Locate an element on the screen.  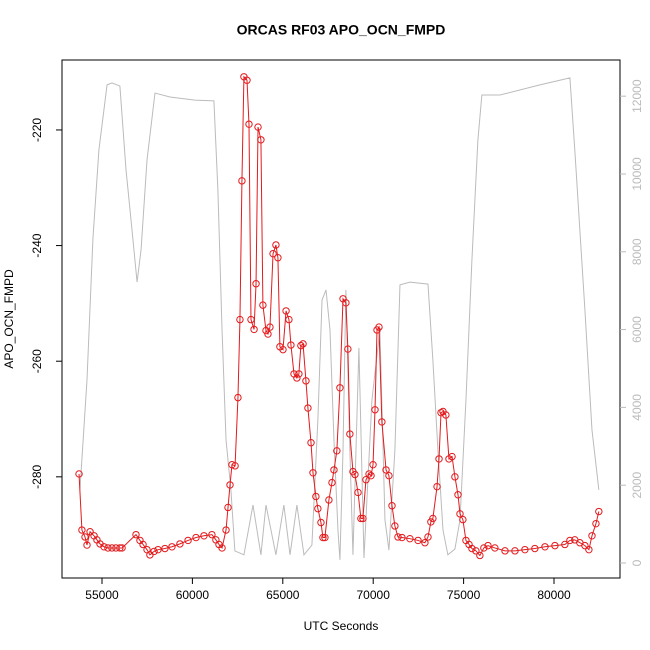
y-tick-label: -260 is located at coordinates (37, 361).